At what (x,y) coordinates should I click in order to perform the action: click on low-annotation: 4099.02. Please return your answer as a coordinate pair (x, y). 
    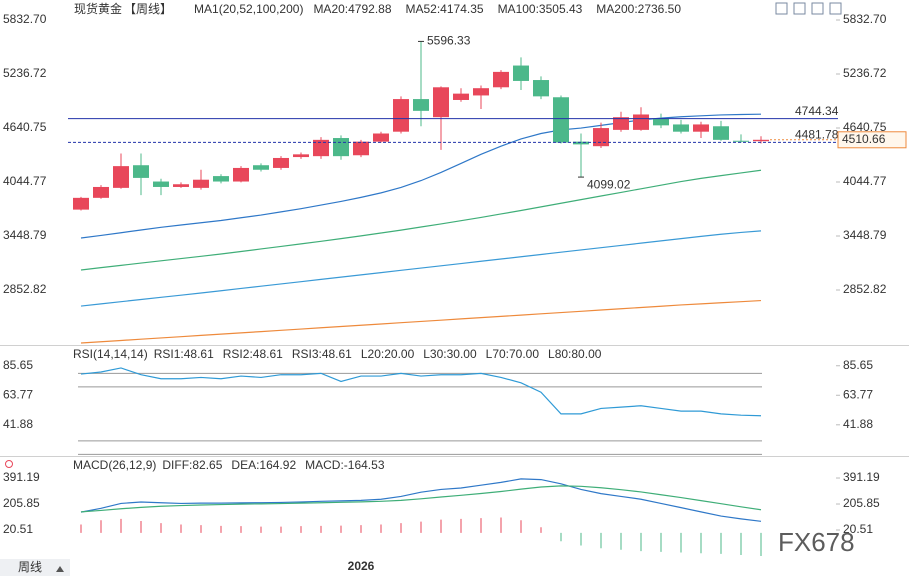
    Looking at the image, I should click on (609, 184).